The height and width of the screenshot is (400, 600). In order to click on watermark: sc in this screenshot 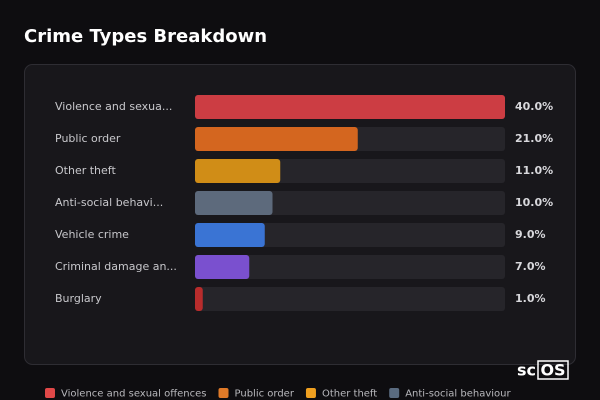, I will do `click(526, 370)`.